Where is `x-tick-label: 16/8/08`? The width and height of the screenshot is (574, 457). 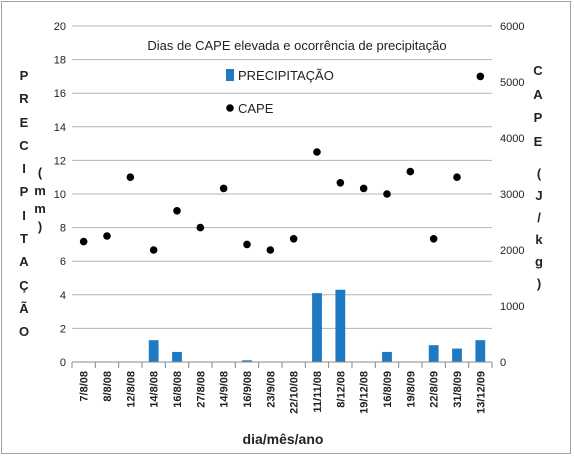 x-tick-label: 16/8/08 is located at coordinates (178, 389).